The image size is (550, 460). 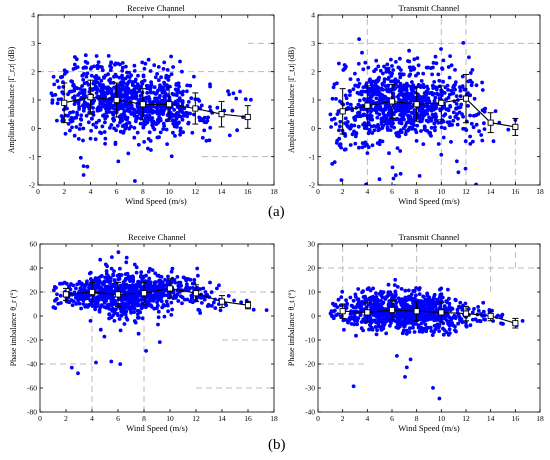 What do you see at coordinates (392, 191) in the screenshot?
I see `x-tick-label: 6` at bounding box center [392, 191].